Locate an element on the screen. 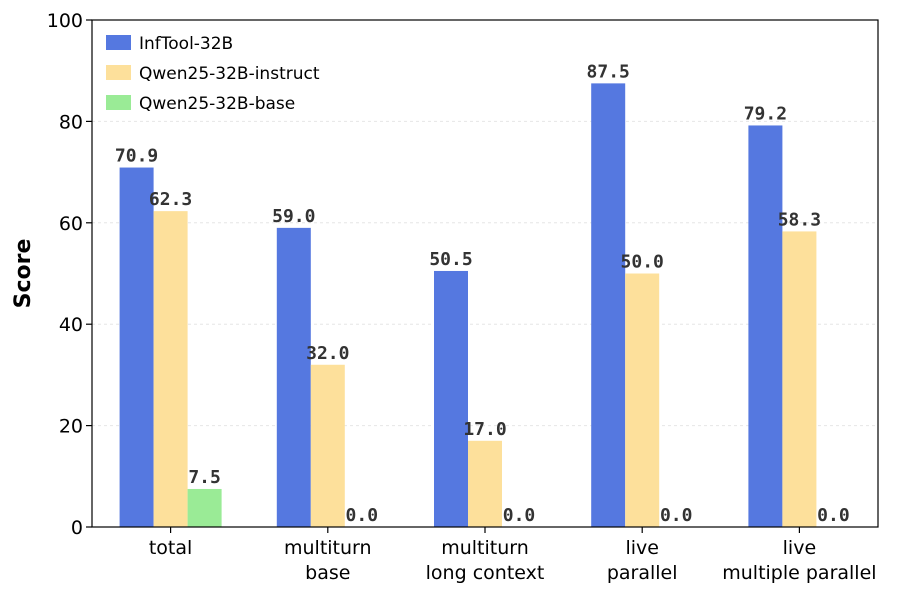 This screenshot has width=897, height=598. x-tick-label: multiple parallel is located at coordinates (799, 573).